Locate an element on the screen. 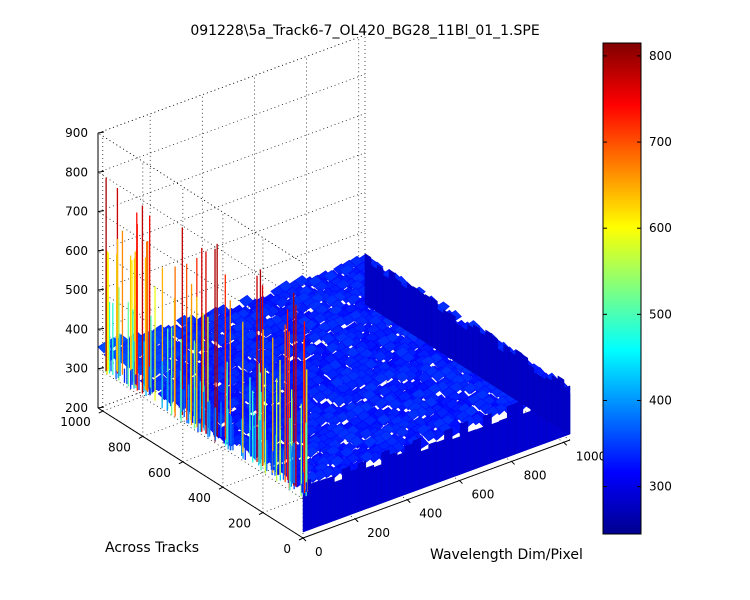 Image resolution: width=750 pixels, height=600 pixels. x-axis-label: Wavelength Dim/Pixel is located at coordinates (506, 555).